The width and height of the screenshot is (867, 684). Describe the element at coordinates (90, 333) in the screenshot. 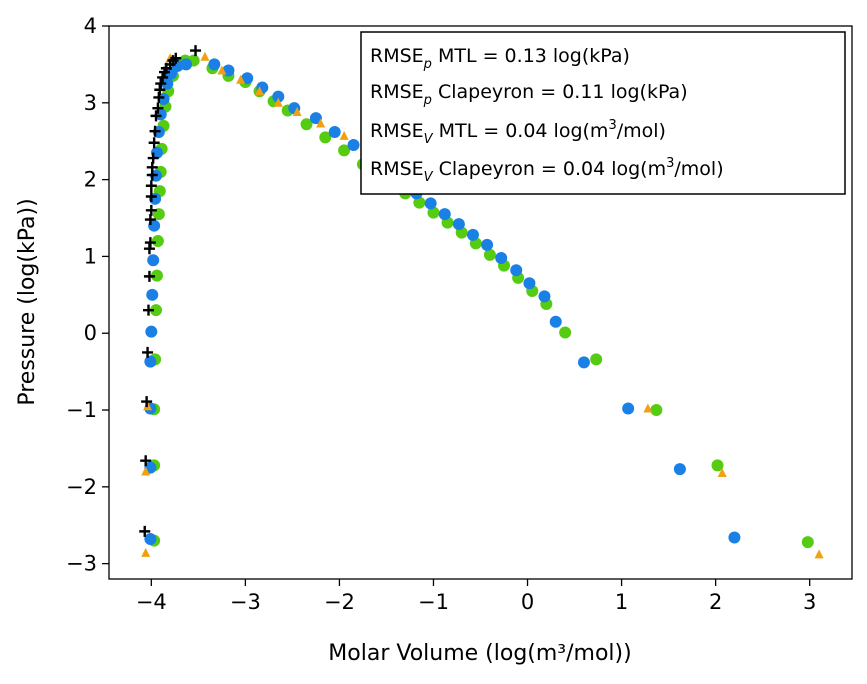

I see `y-tick-label: 0` at that location.